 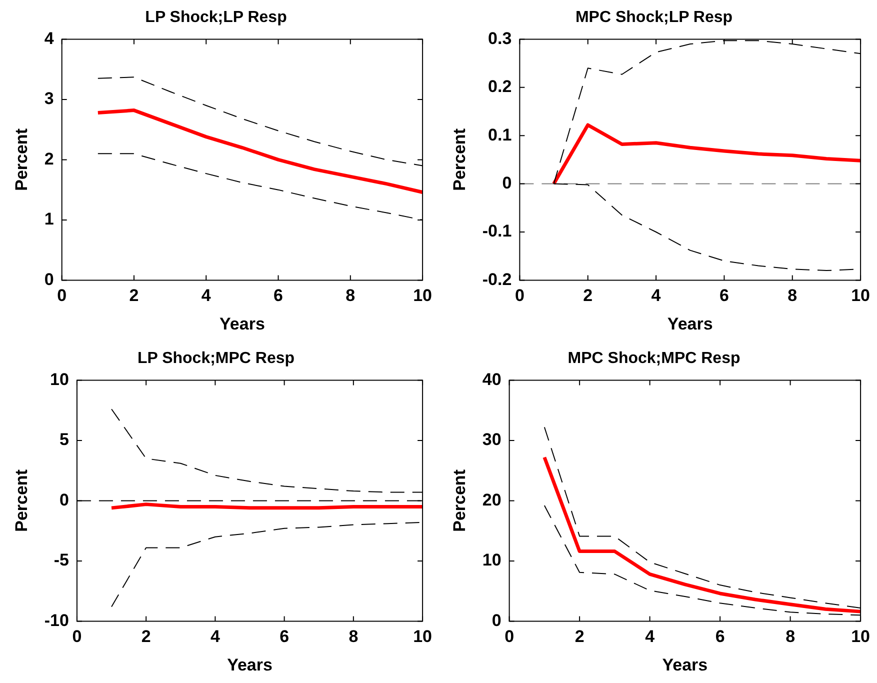 I want to click on y-tick-label: 20, so click(x=492, y=500).